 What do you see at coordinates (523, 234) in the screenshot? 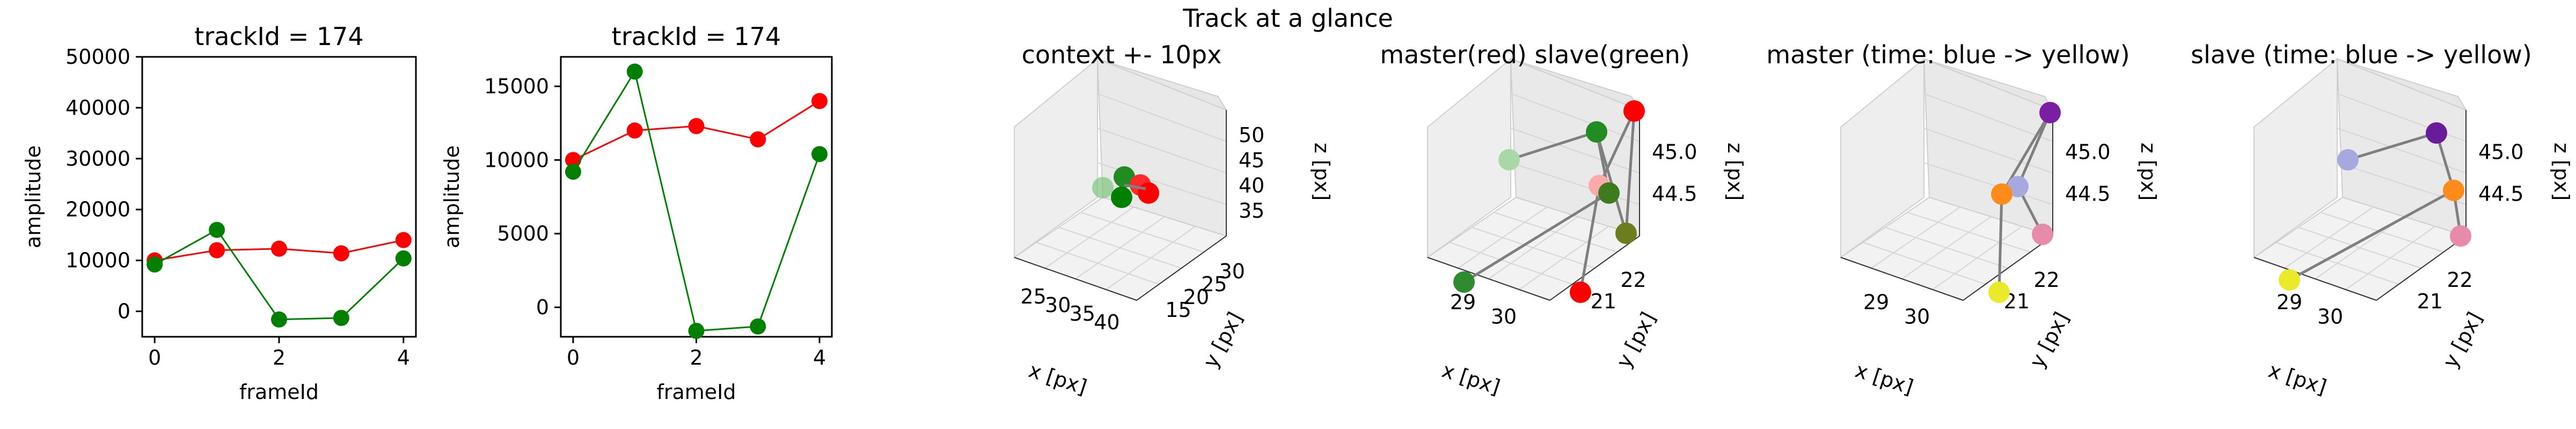
I see `y-tick-label: 5000` at bounding box center [523, 234].